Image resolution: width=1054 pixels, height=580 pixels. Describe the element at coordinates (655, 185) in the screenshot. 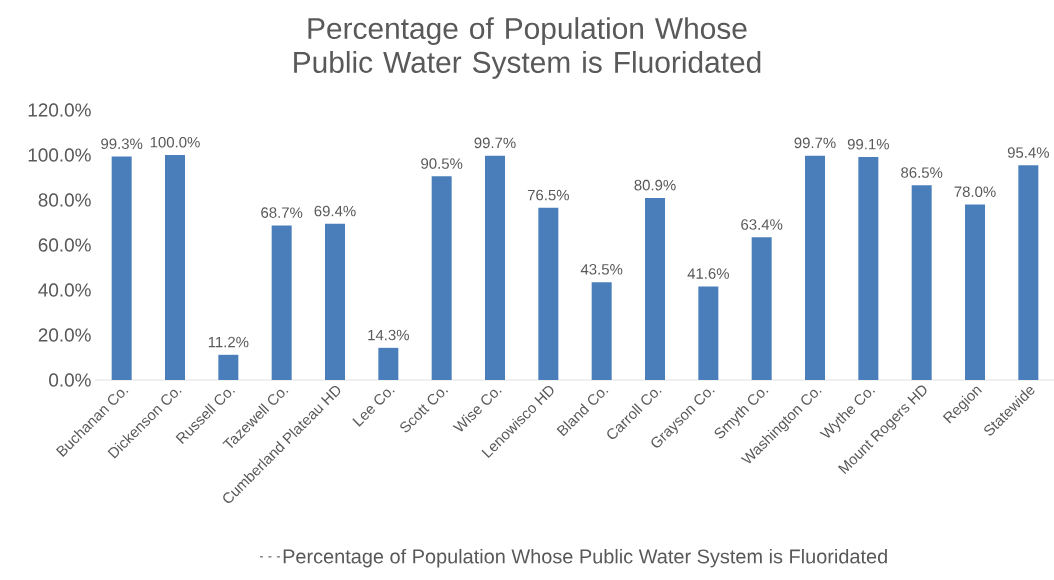

I see `data-label: 80.9%` at that location.